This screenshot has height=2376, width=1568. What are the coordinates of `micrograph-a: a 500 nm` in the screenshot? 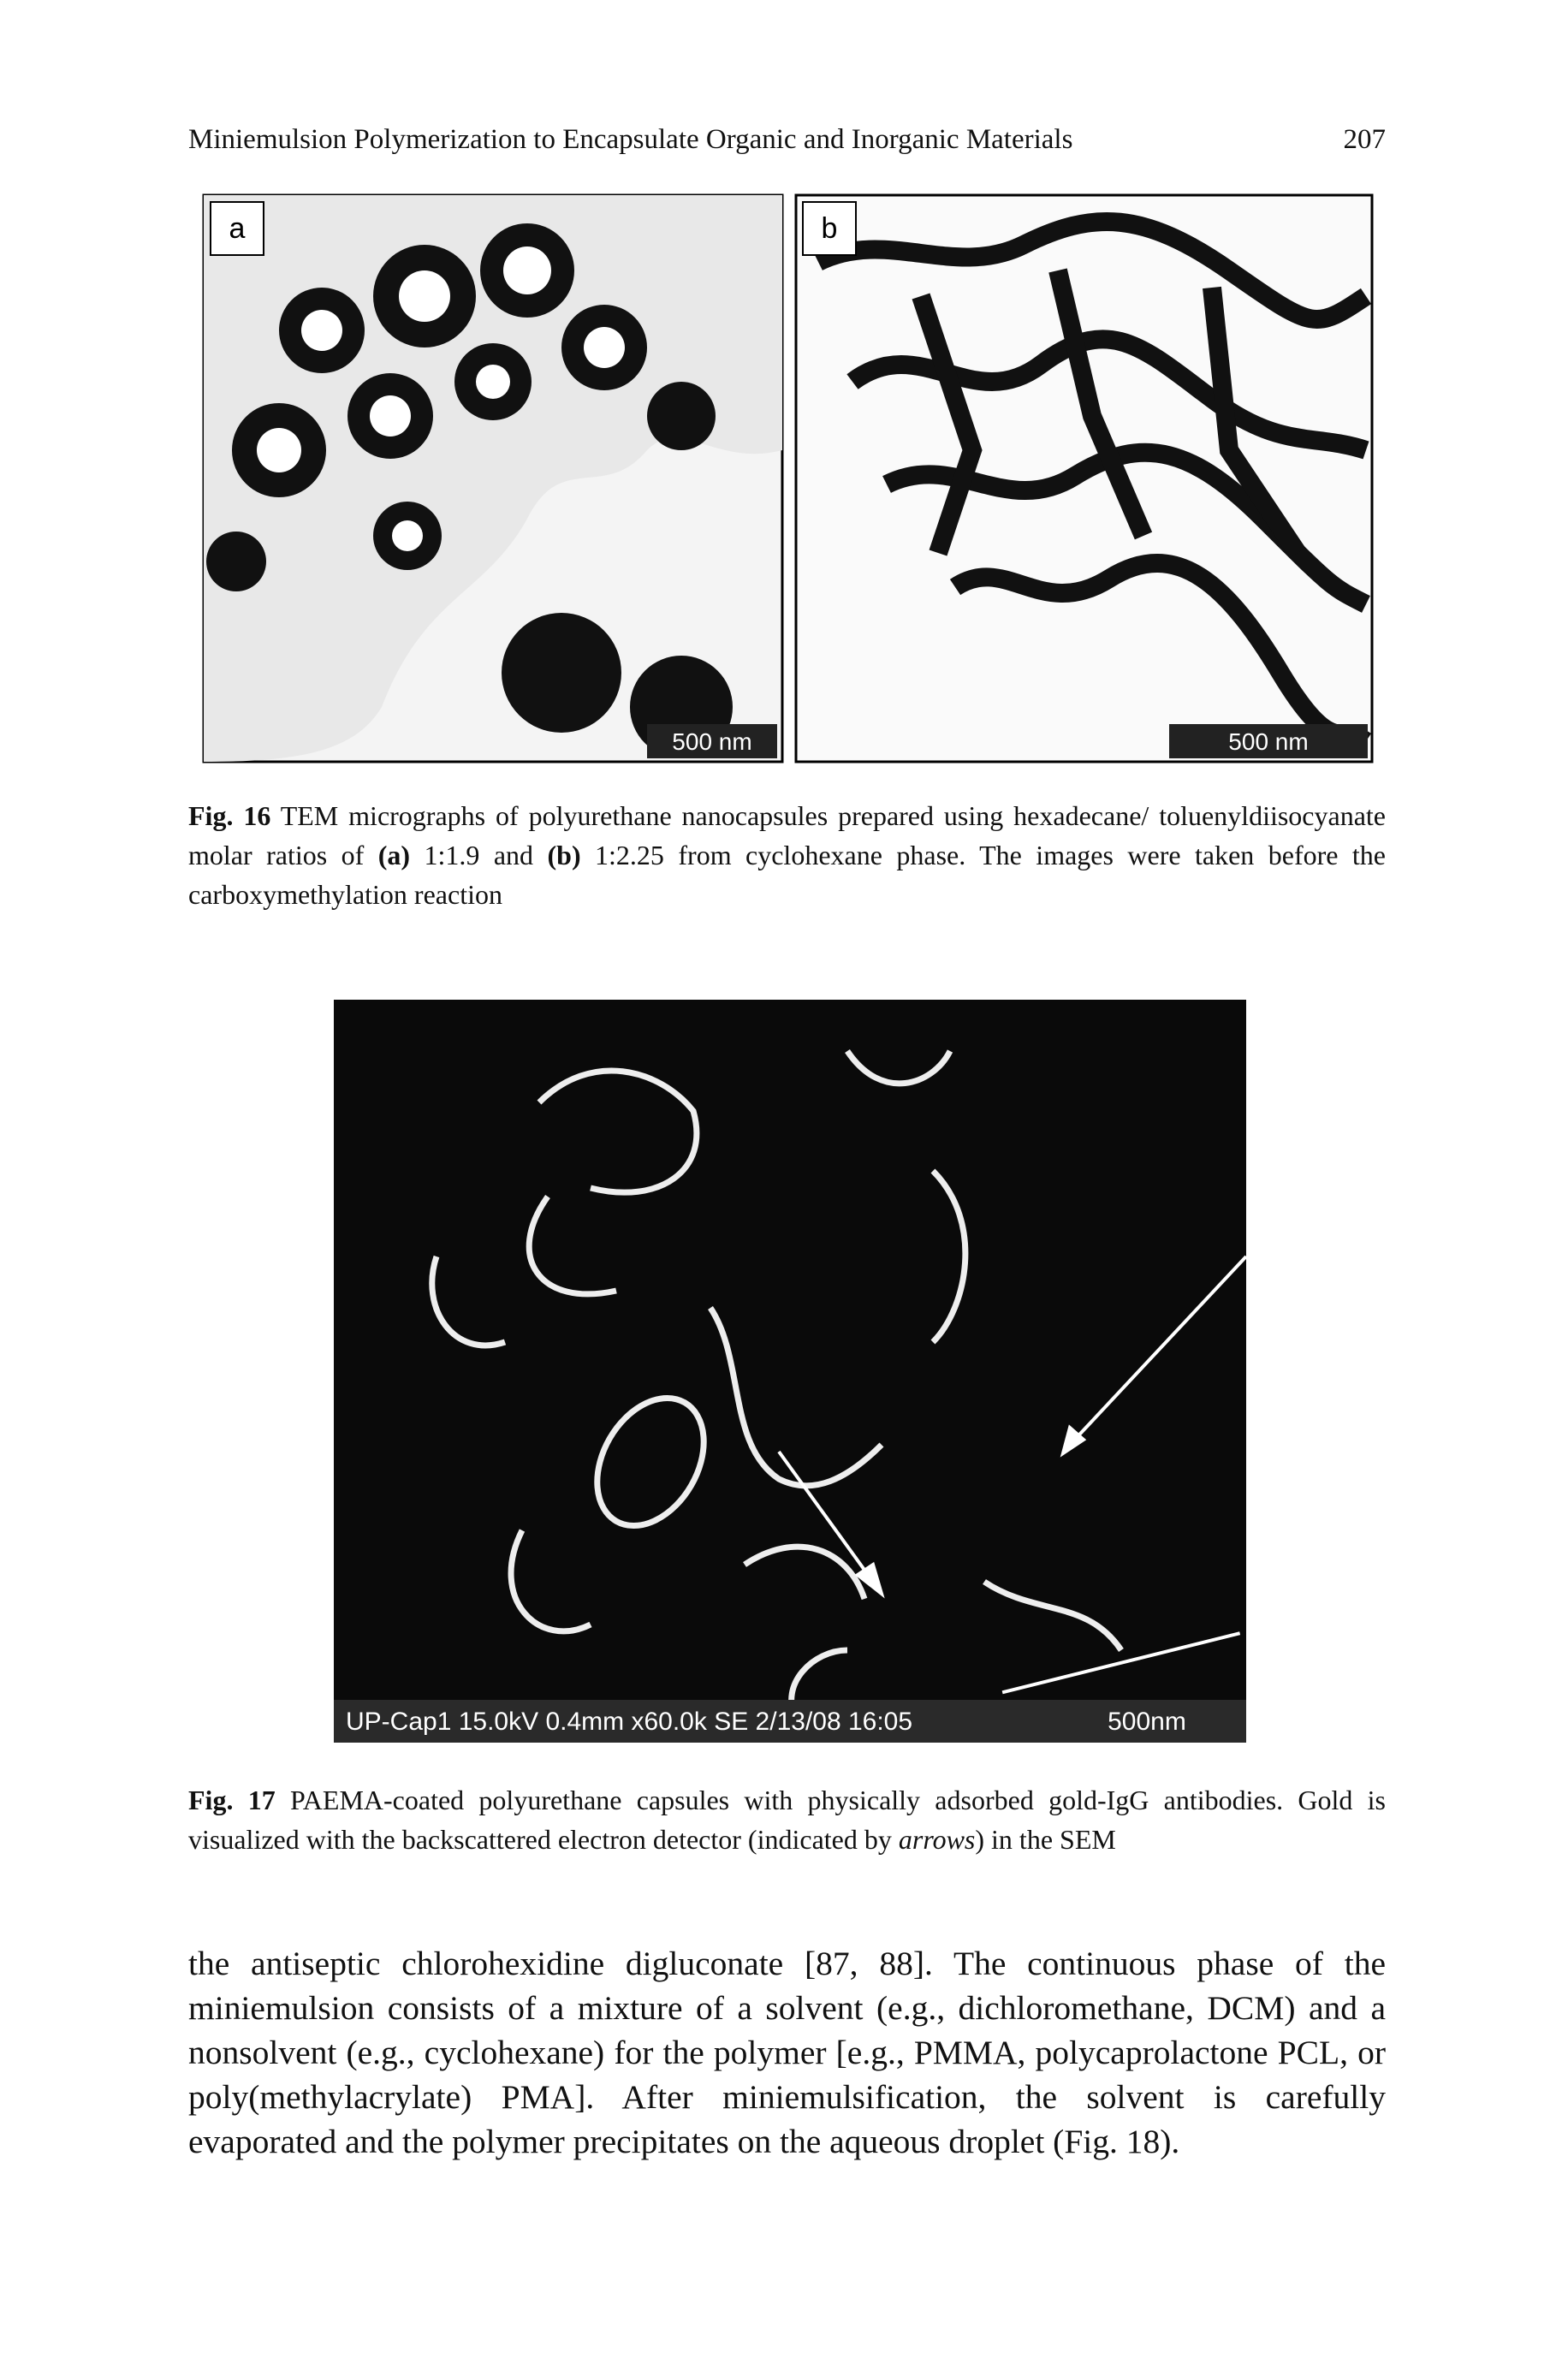 It's located at (493, 478).